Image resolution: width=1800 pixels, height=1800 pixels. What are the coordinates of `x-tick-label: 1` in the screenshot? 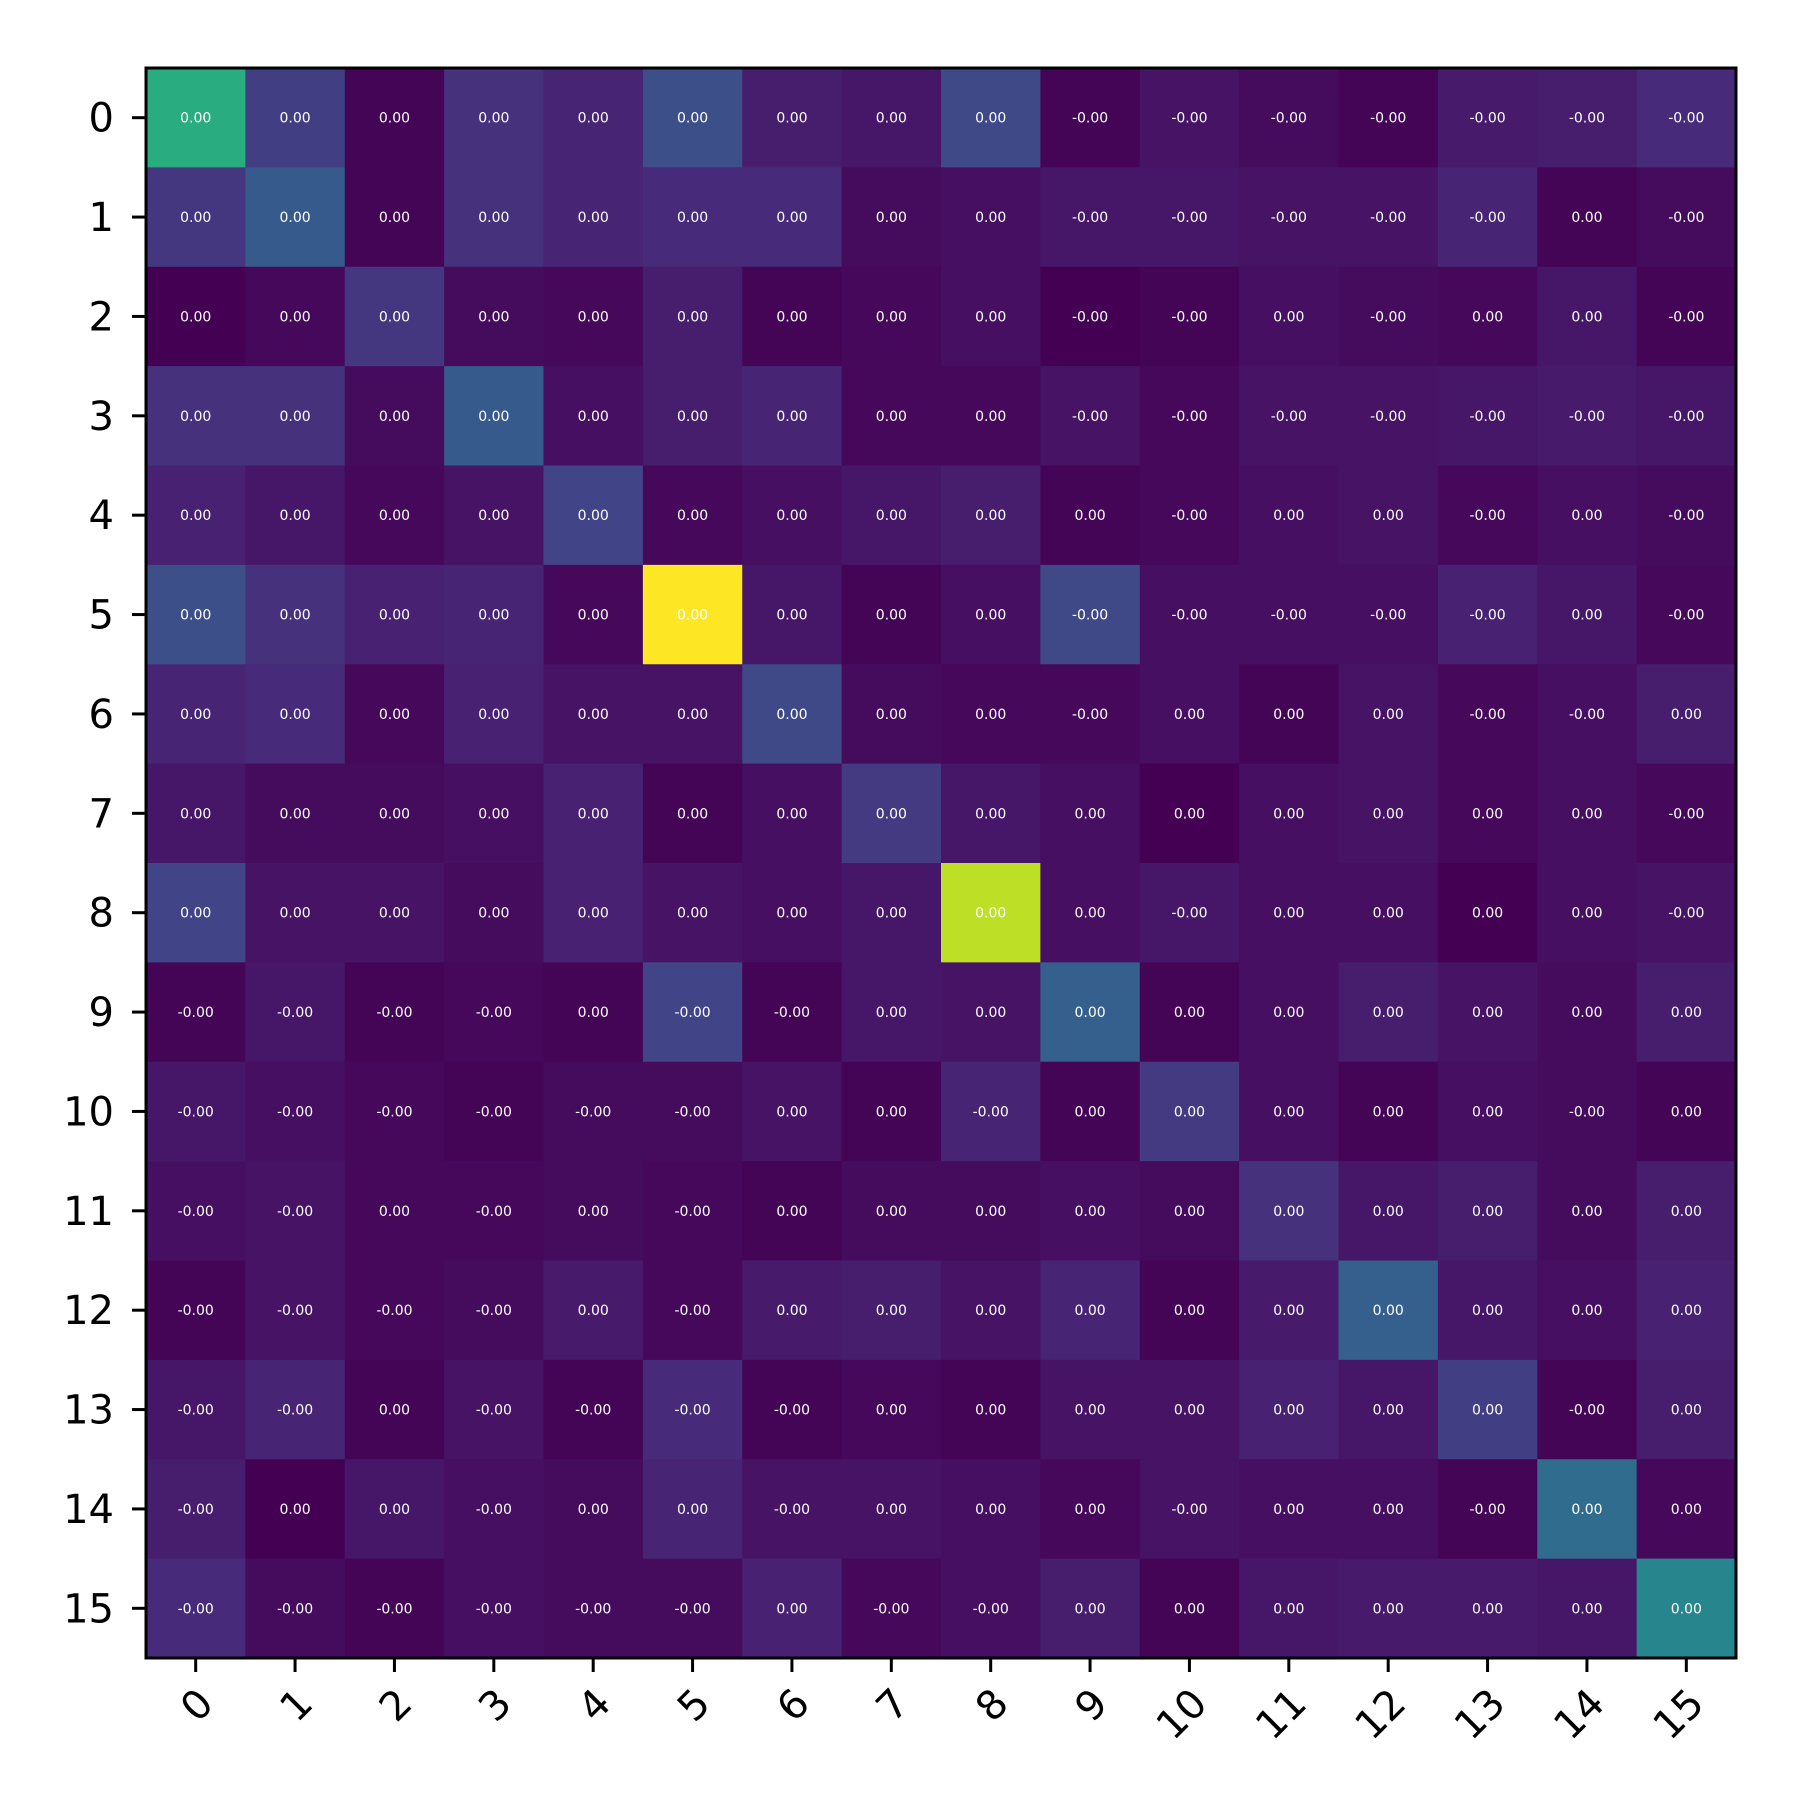 It's located at (296, 1705).